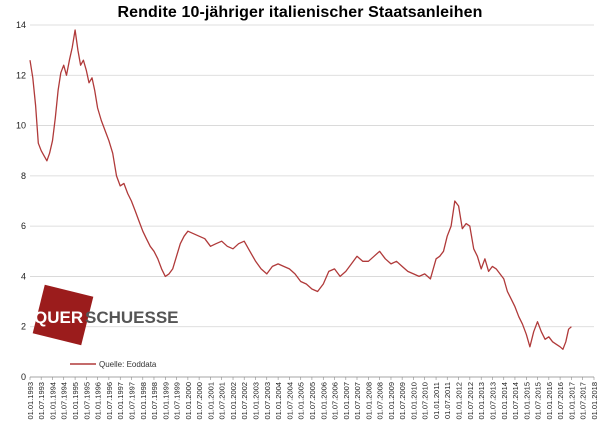 Image resolution: width=600 pixels, height=434 pixels. I want to click on x-tick-label: 01.07.1993, so click(41, 401).